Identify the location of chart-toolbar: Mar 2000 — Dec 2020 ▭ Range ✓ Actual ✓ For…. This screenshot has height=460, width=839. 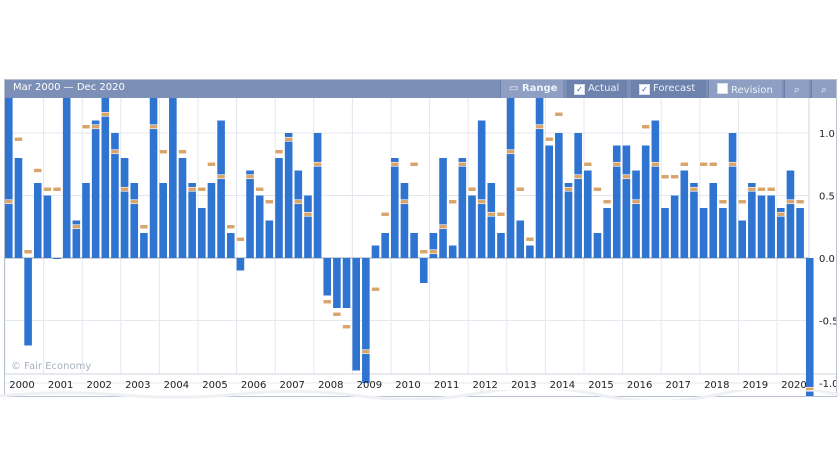
(420, 89).